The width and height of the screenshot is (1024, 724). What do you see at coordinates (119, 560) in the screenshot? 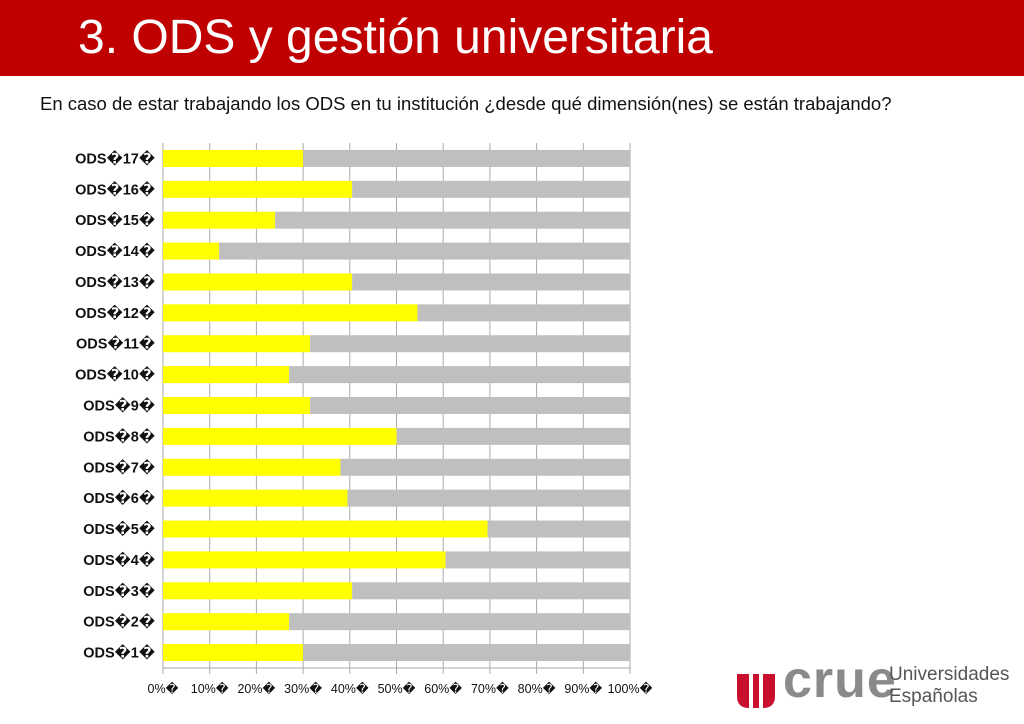
I see `category-label-ods-4: ODS�4�` at bounding box center [119, 560].